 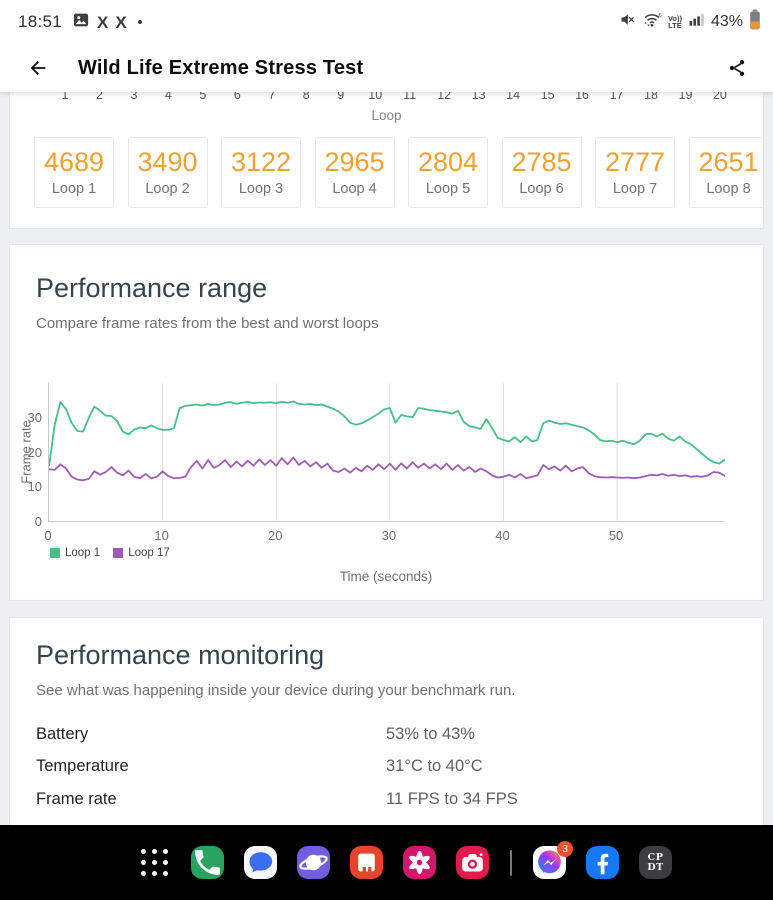 I want to click on loop-score-card: 4689 Loop 1, so click(x=74, y=172).